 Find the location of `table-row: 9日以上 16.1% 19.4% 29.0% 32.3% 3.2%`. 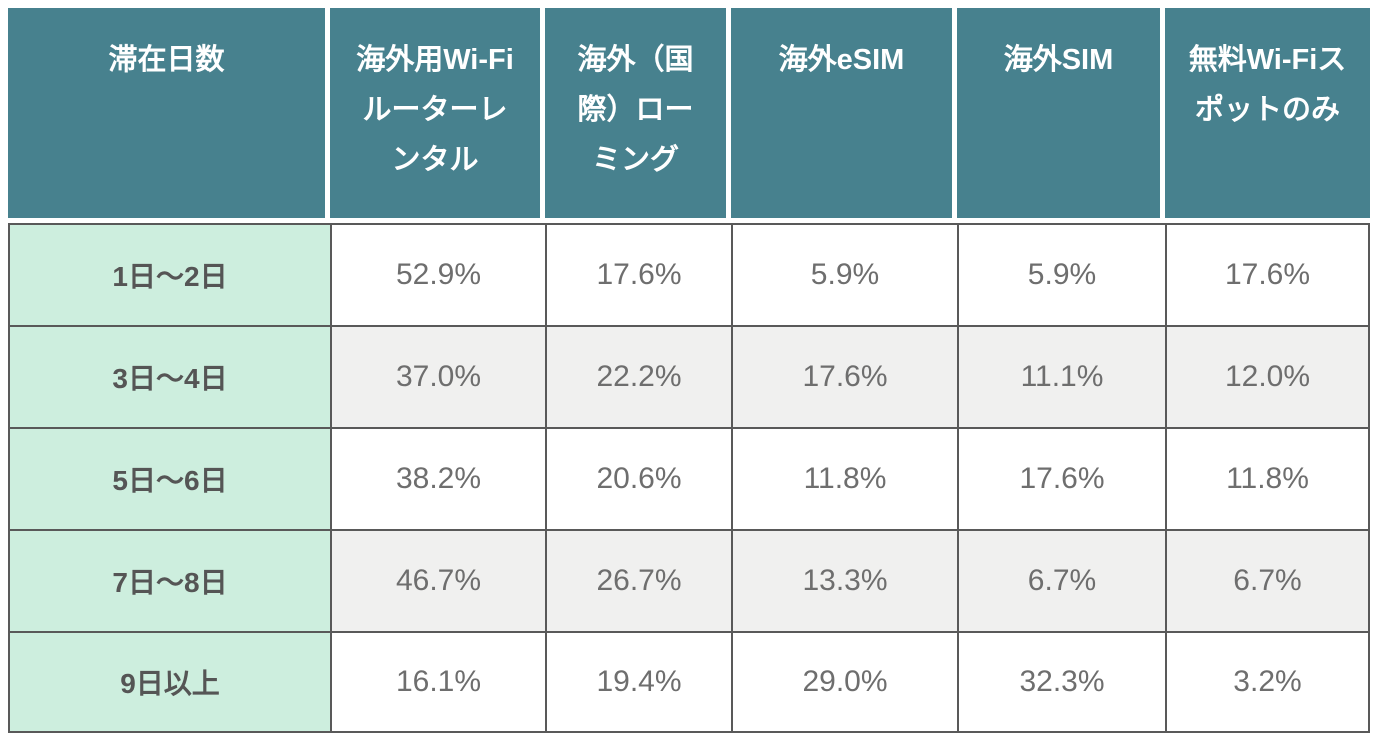

table-row: 9日以上 16.1% 19.4% 29.0% 32.3% 3.2% is located at coordinates (689, 682).